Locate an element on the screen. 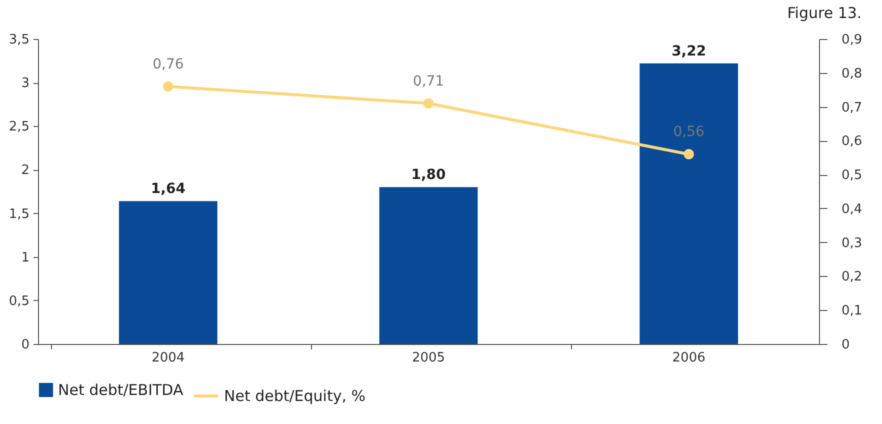 Image resolution: width=882 pixels, height=424 pixels. x-tick-label: 2004 is located at coordinates (168, 358).